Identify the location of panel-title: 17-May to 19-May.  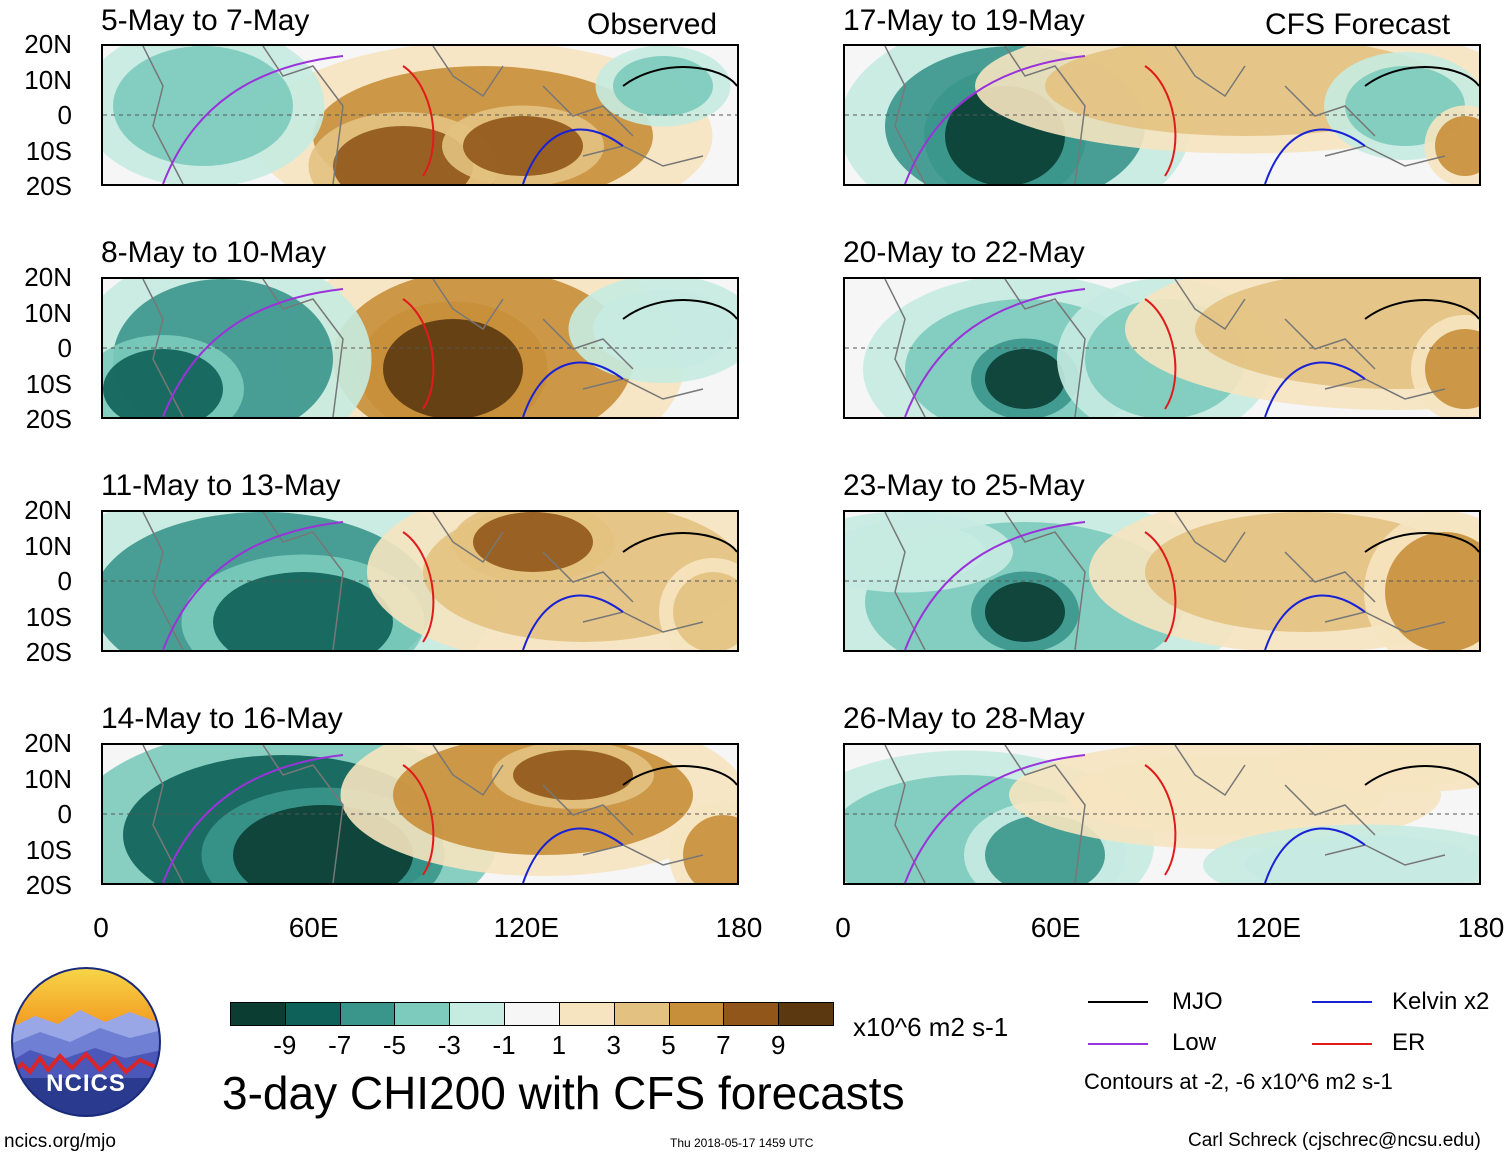
(964, 20).